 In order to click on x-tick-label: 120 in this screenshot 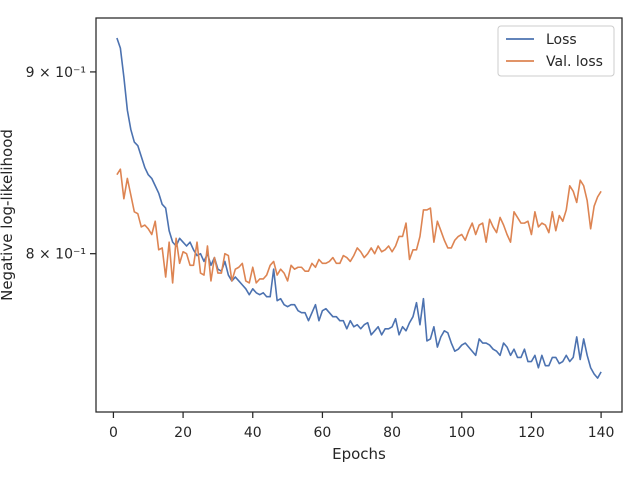, I will do `click(531, 433)`.